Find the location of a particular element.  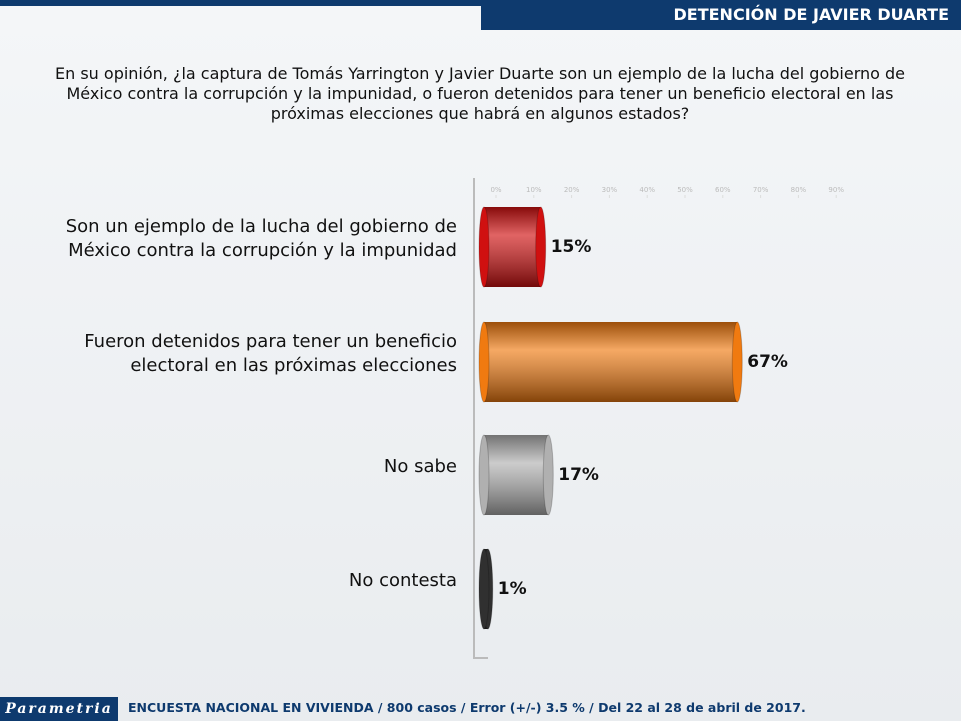

x-tick-label: 70% is located at coordinates (761, 190).